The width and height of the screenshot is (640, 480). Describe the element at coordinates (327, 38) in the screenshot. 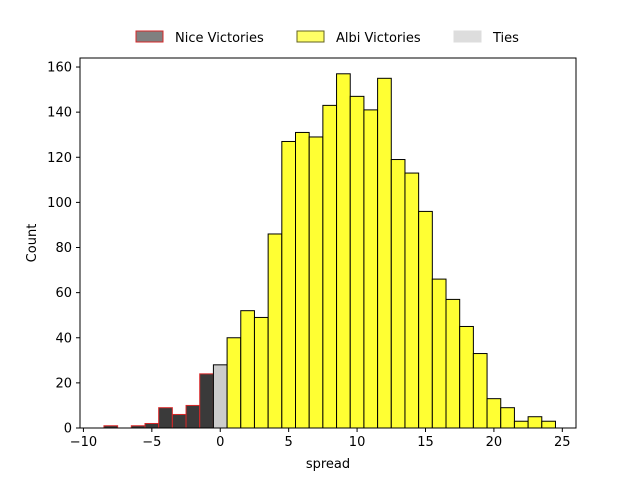

I see `legend: Nice Victories Albi Victories Ties` at that location.